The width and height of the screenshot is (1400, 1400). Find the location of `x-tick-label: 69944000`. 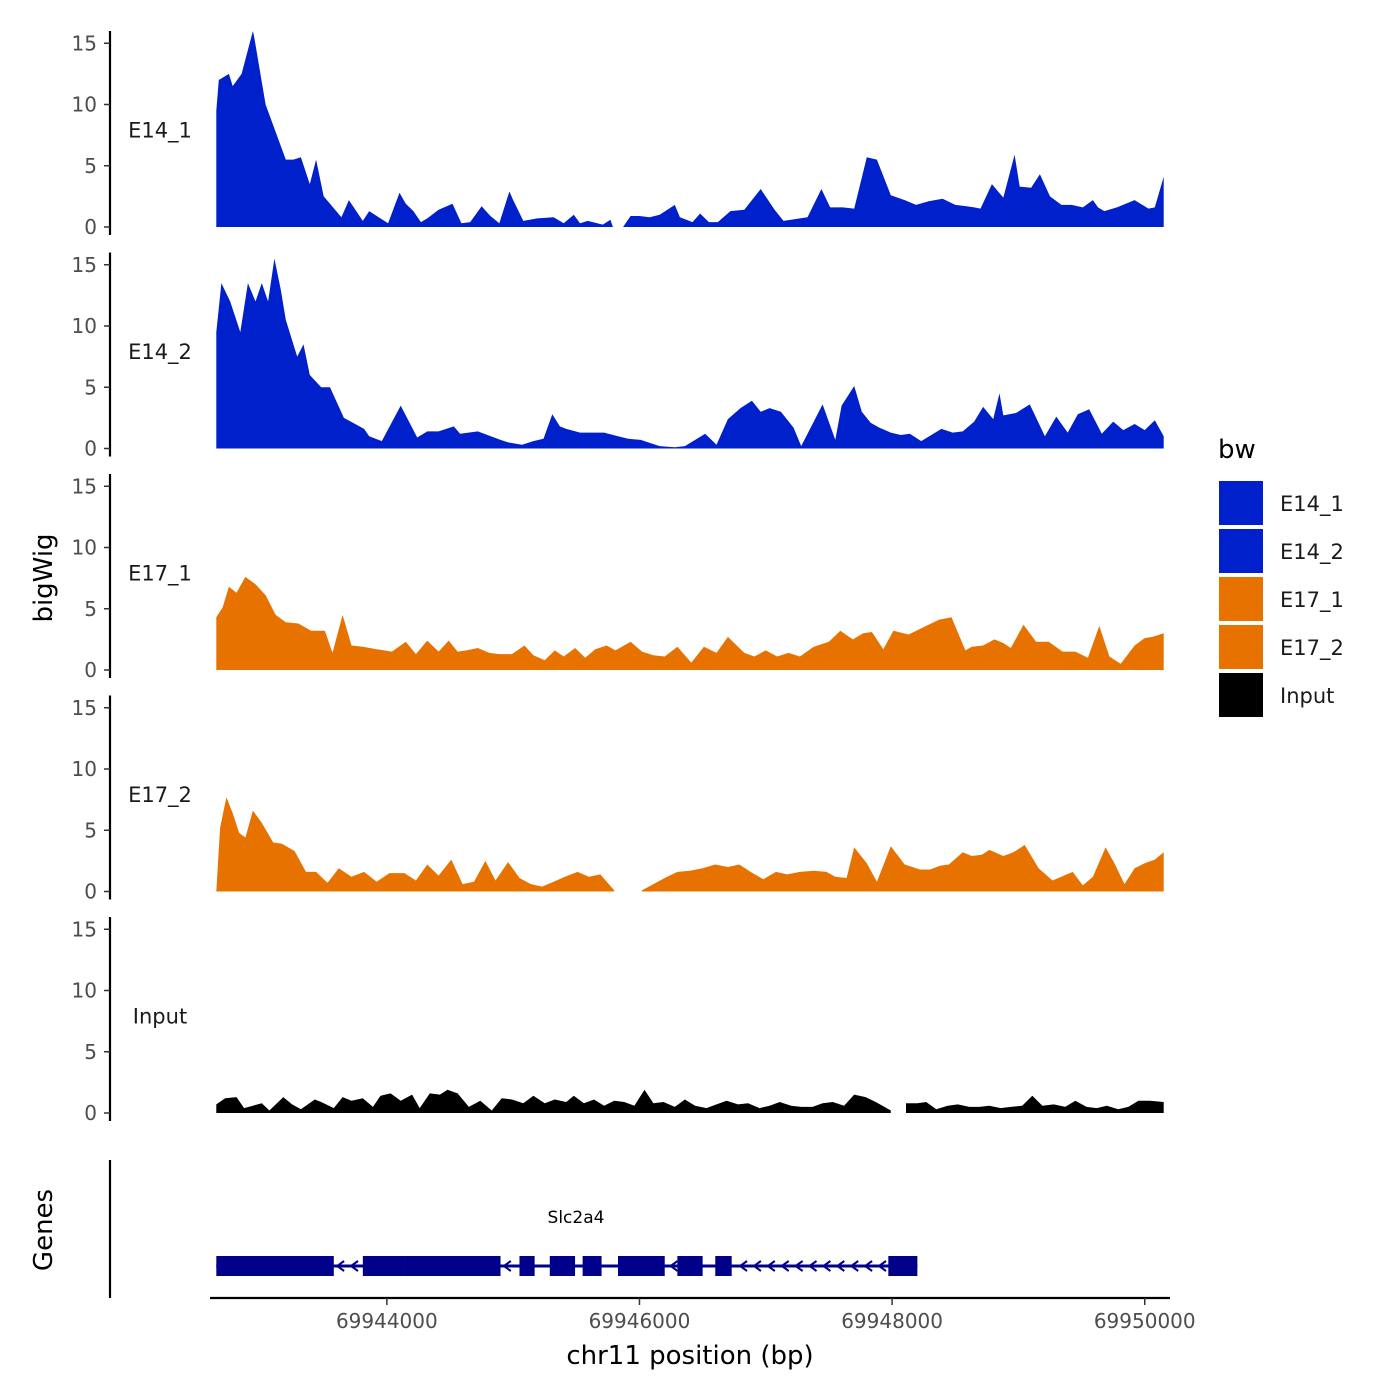

x-tick-label: 69944000 is located at coordinates (387, 1321).